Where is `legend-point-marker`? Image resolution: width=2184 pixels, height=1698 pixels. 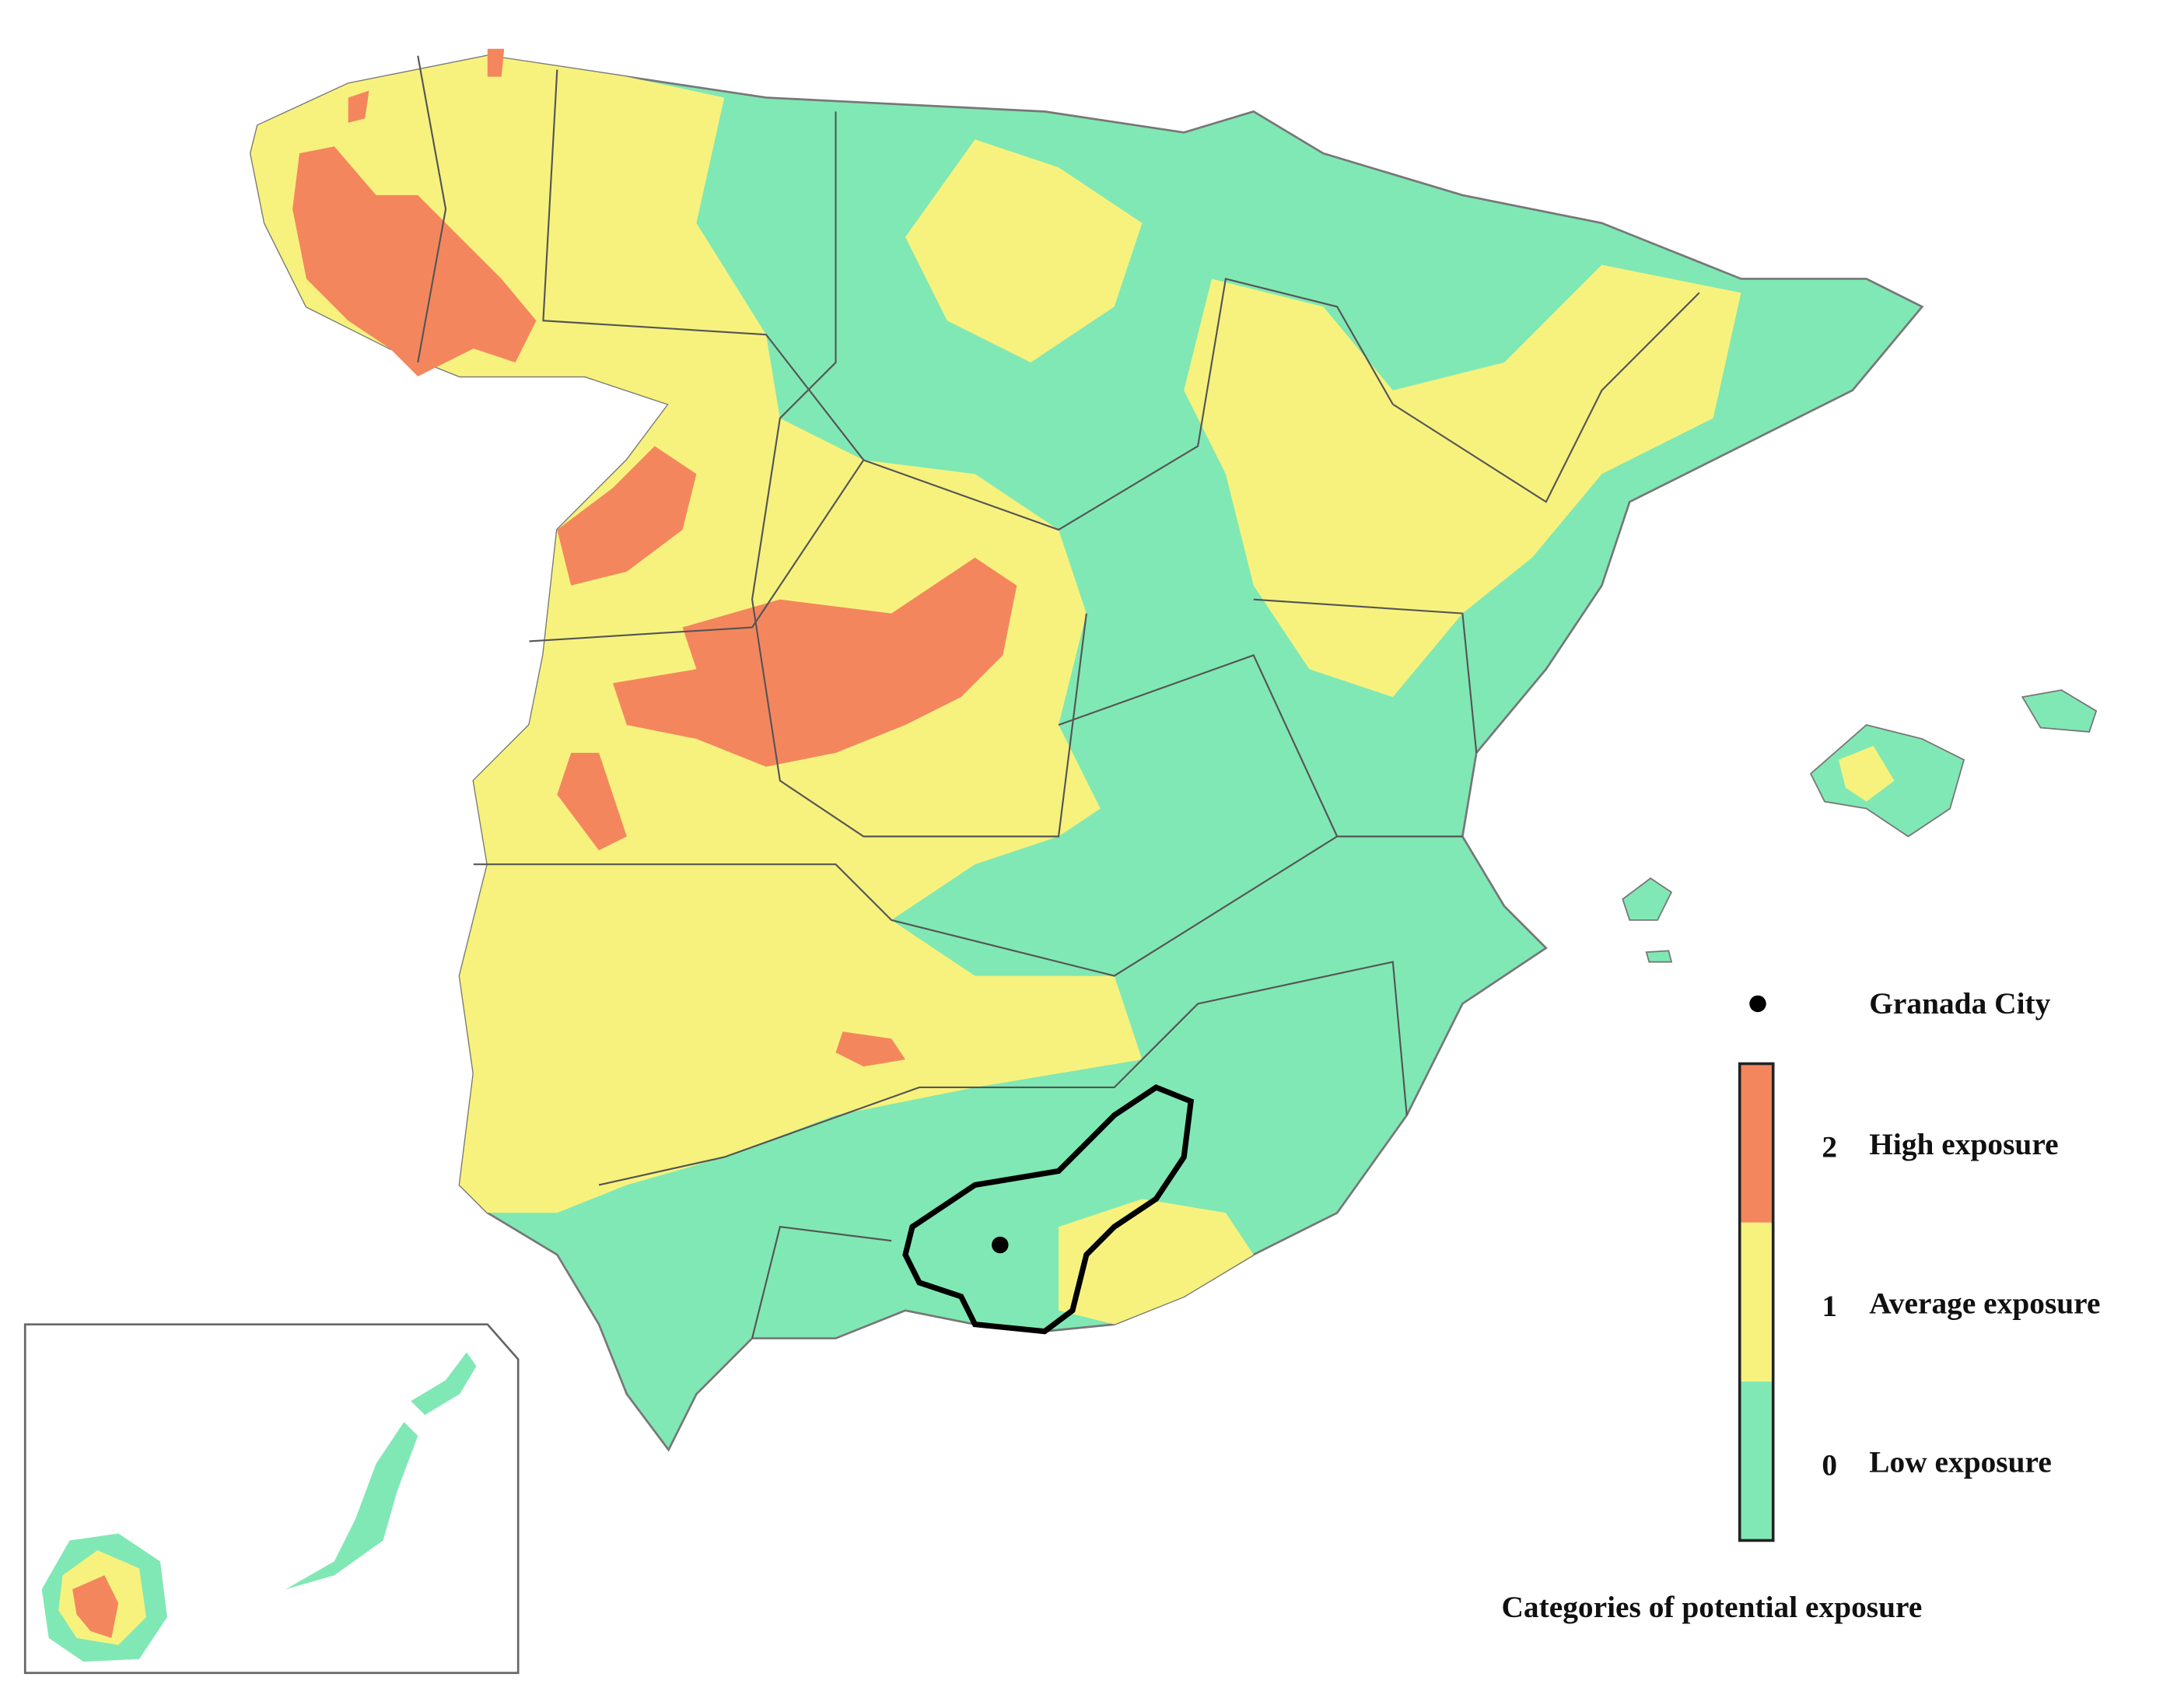
legend-point-marker is located at coordinates (1758, 1004).